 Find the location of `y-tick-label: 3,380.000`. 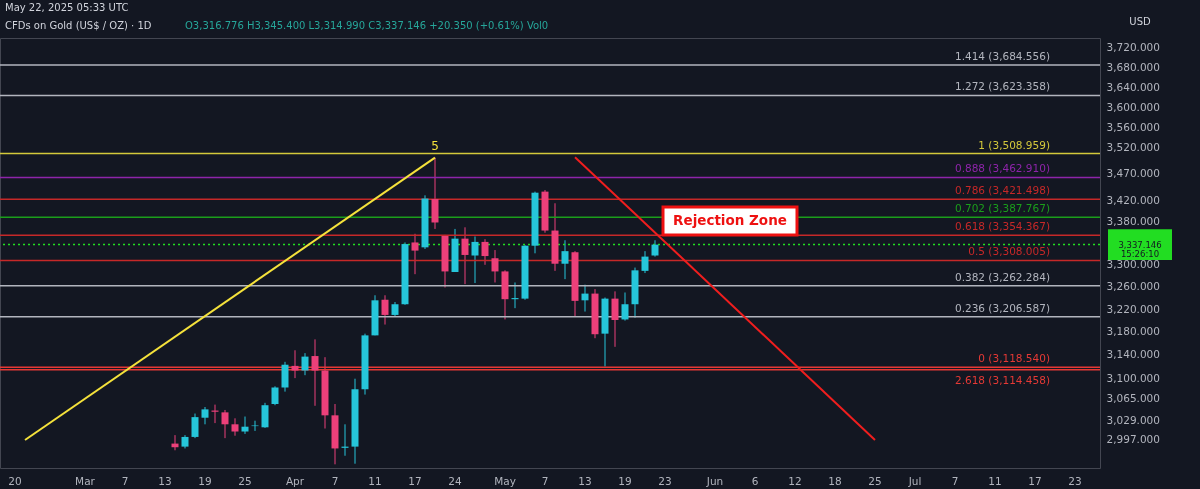

y-tick-label: 3,380.000 is located at coordinates (1133, 220).